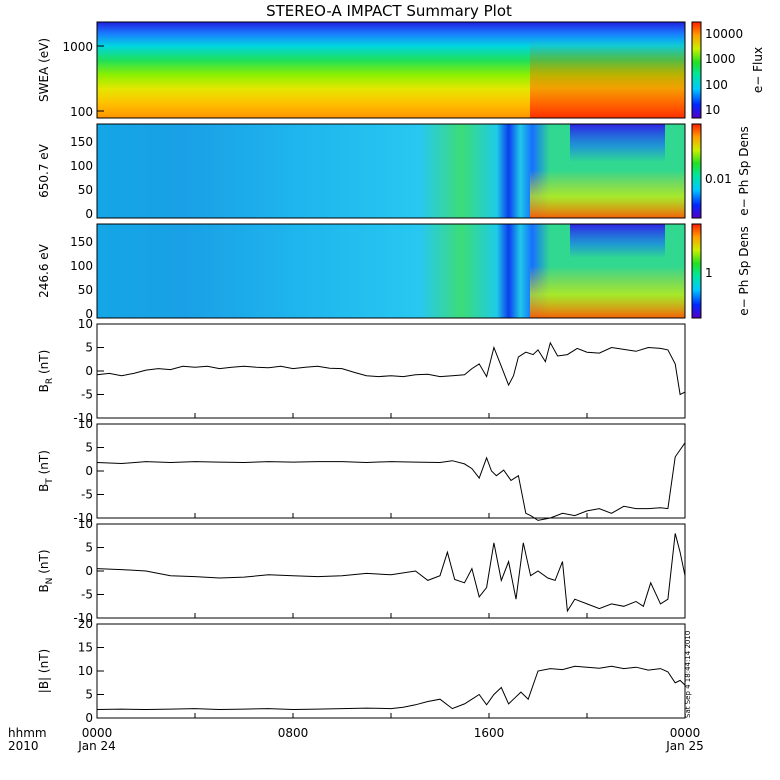 This screenshot has width=780, height=780. Describe the element at coordinates (391, 70) in the screenshot. I see `swea-frame` at that location.